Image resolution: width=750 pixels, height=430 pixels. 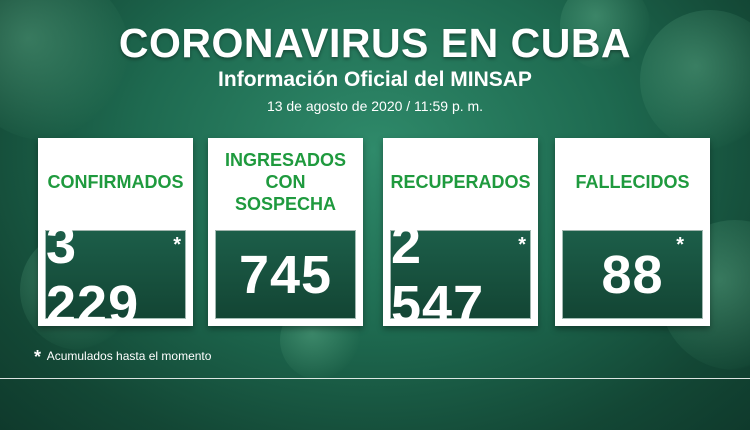 I want to click on card-label: CONFIRMADOS, so click(x=115, y=182).